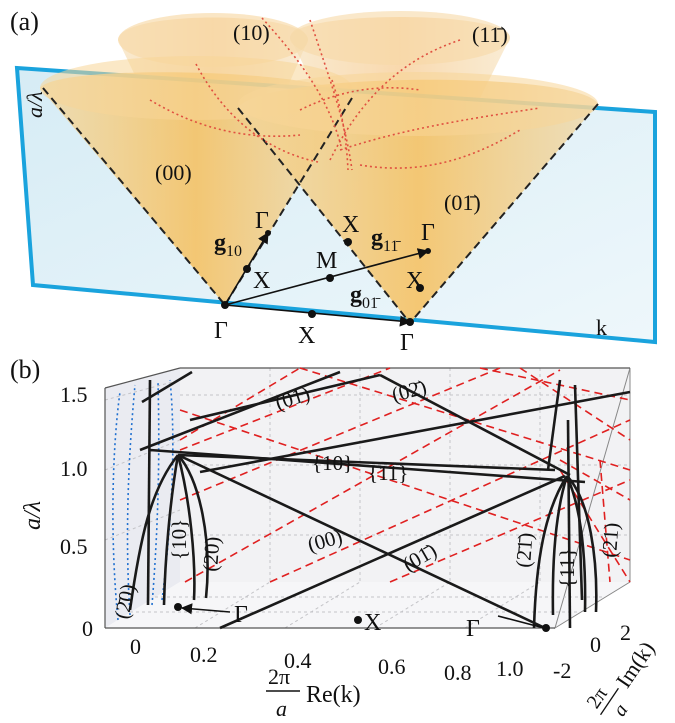 This screenshot has height=723, width=675. I want to click on y-tick-1.5: 1.5, so click(74, 394).